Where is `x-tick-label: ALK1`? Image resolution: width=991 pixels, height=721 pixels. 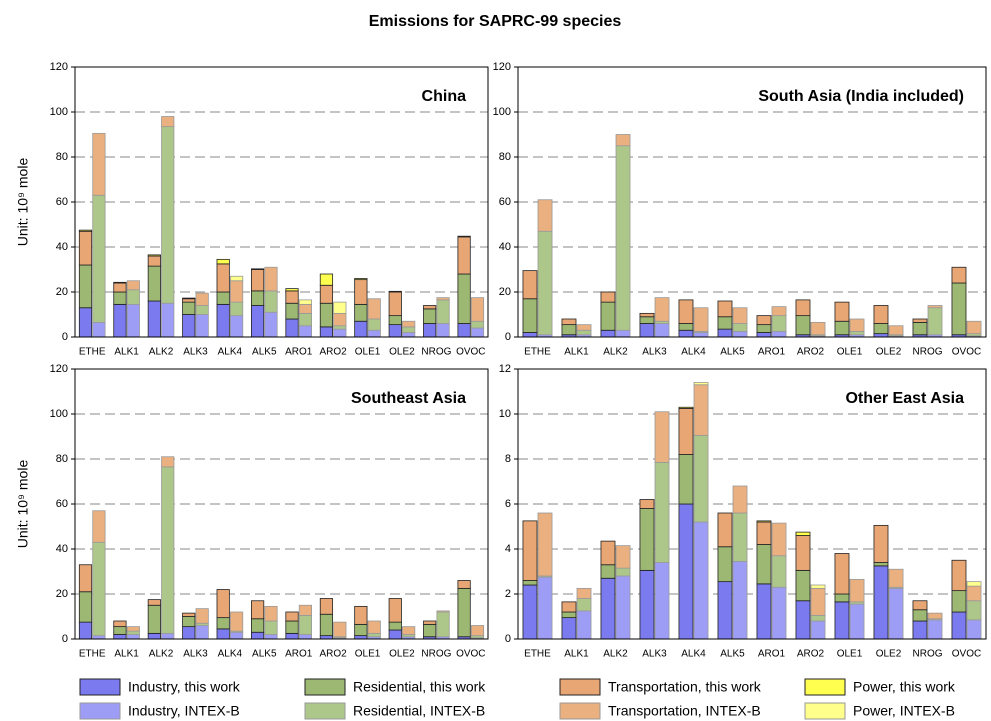 x-tick-label: ALK1 is located at coordinates (126, 654).